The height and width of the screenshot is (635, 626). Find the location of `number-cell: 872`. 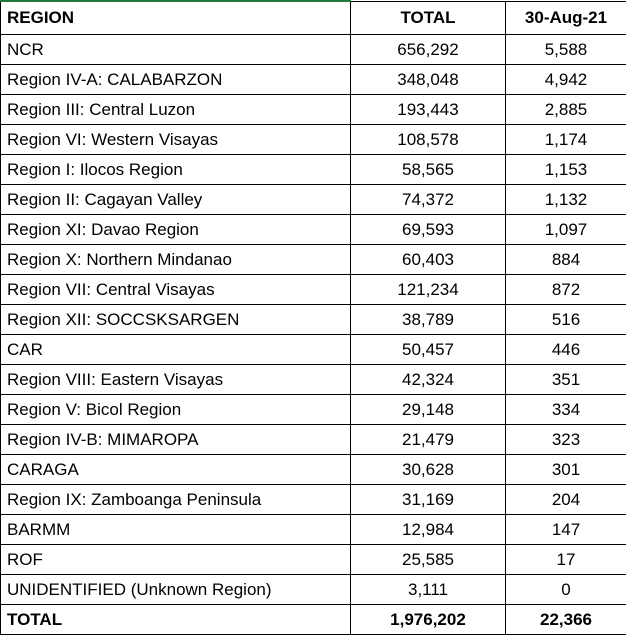

number-cell: 872 is located at coordinates (566, 290).